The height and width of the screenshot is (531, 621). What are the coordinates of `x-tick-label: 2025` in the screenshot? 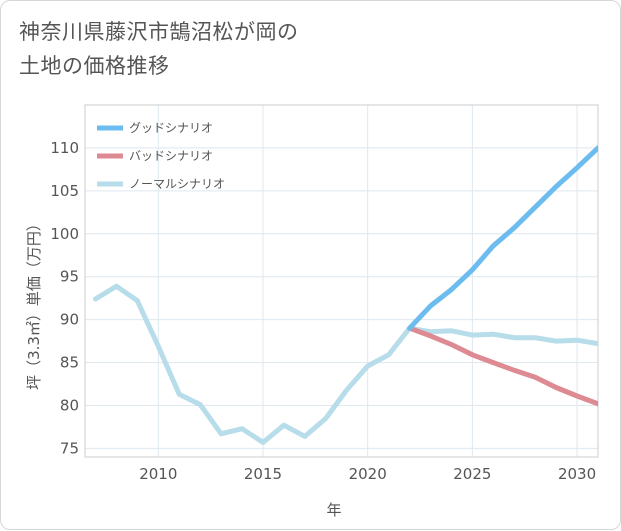 It's located at (472, 474).